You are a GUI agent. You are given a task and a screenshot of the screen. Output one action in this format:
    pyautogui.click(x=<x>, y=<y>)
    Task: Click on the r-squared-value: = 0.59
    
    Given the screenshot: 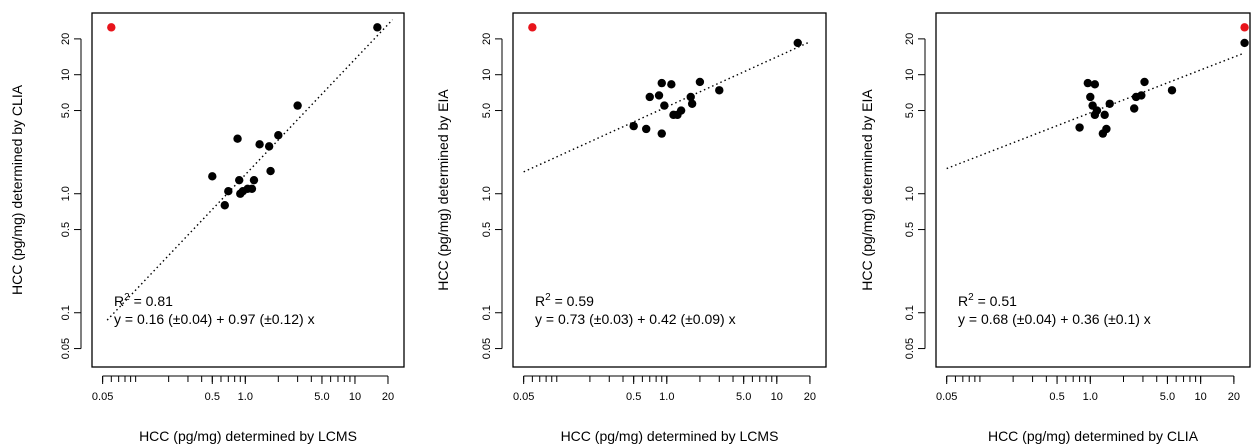 What is the action you would take?
    pyautogui.click(x=572, y=301)
    